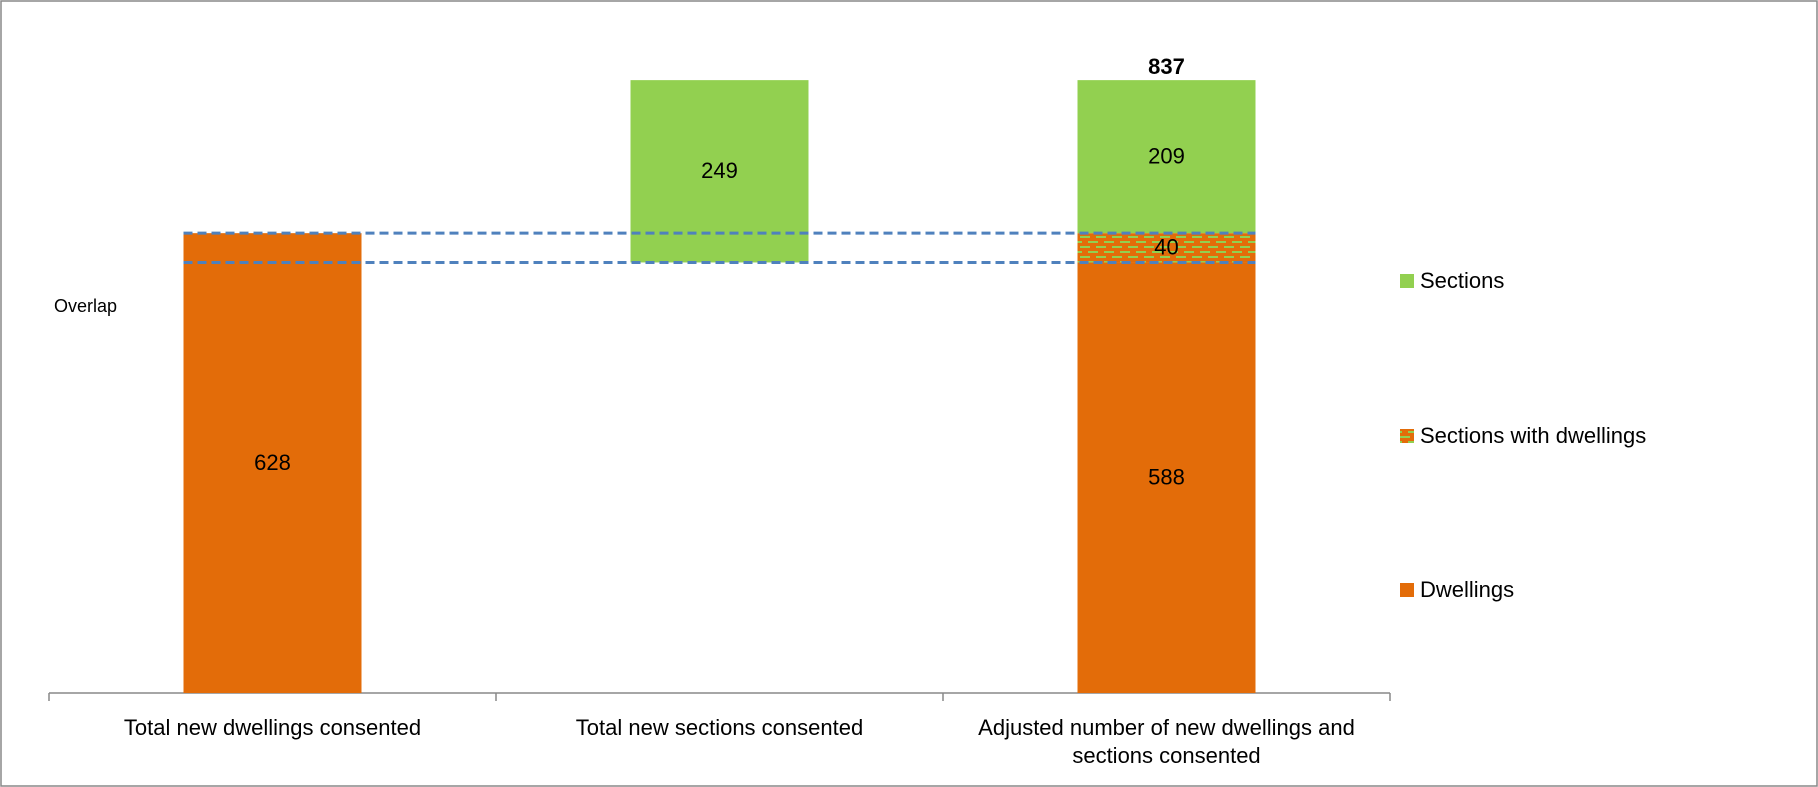 The width and height of the screenshot is (1818, 787). Describe the element at coordinates (1166, 66) in the screenshot. I see `total-label: 837` at that location.